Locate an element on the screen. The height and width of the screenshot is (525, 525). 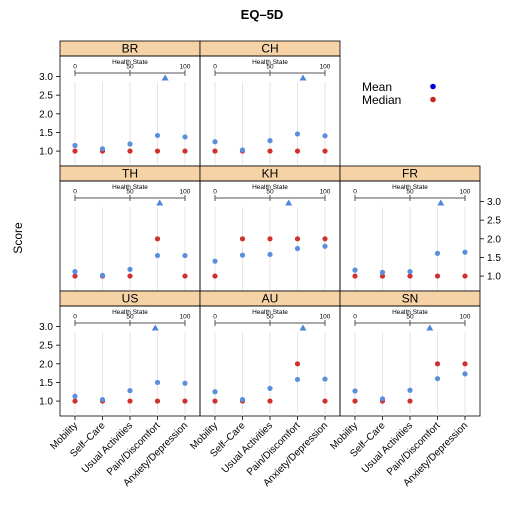
panel-strip-label: KH is located at coordinates (270, 174).